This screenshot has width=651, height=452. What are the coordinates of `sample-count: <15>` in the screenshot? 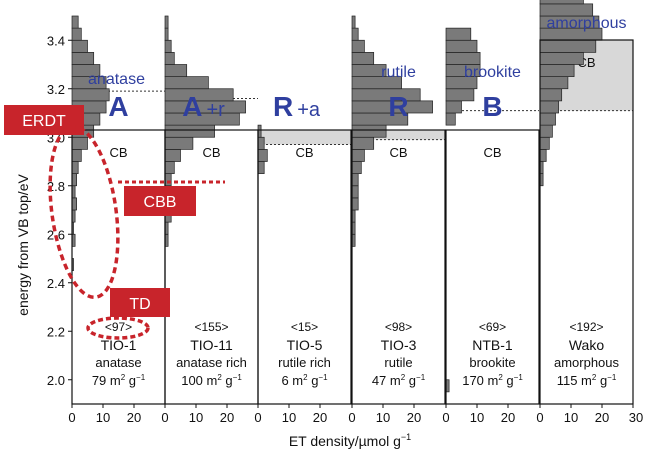 It's located at (304, 327).